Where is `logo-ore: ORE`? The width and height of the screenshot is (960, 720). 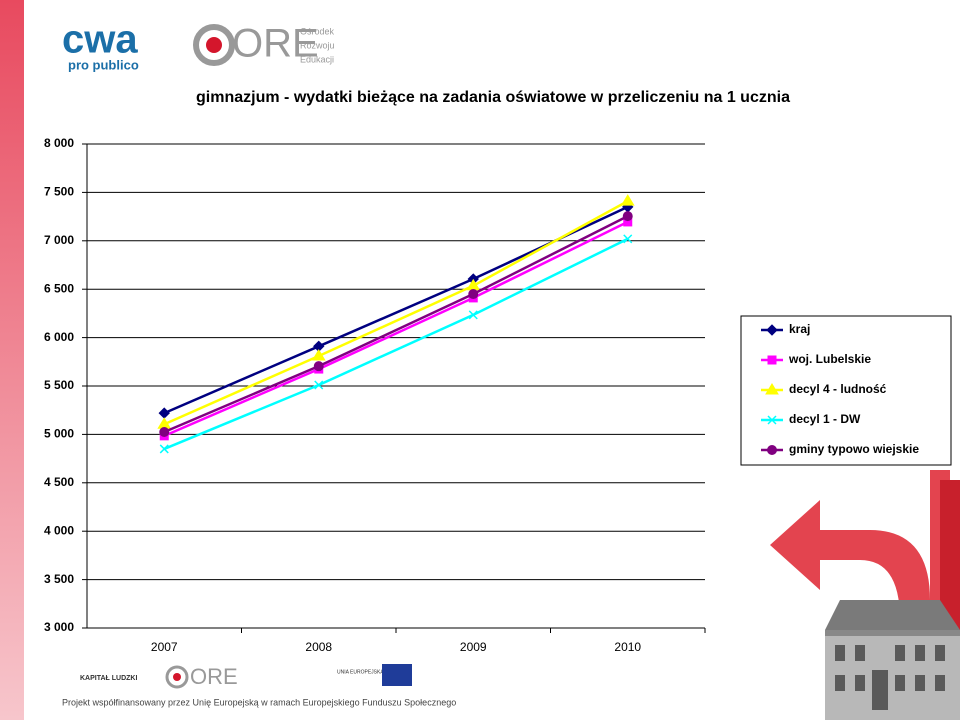 logo-ore: ORE is located at coordinates (275, 44).